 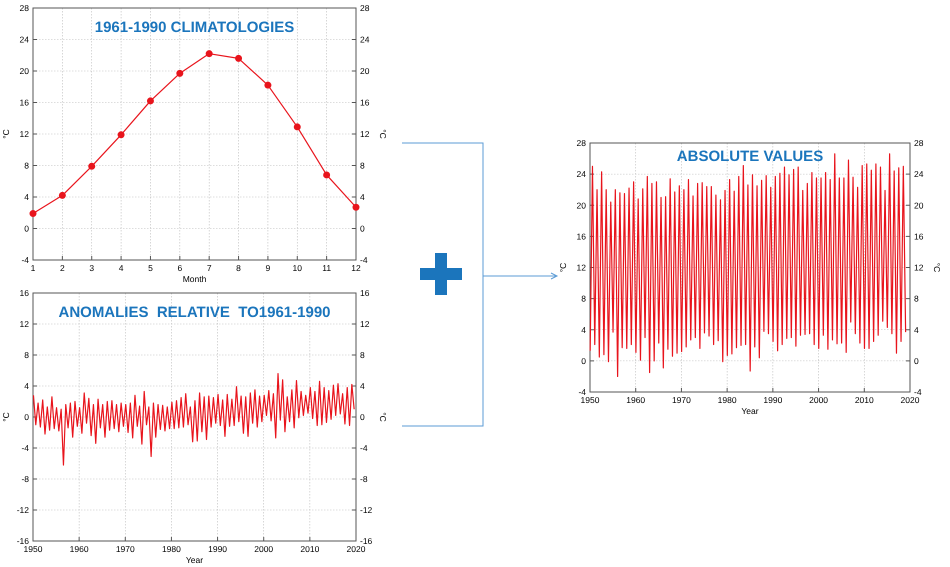 I want to click on x-tick-label: 11, so click(x=327, y=268).